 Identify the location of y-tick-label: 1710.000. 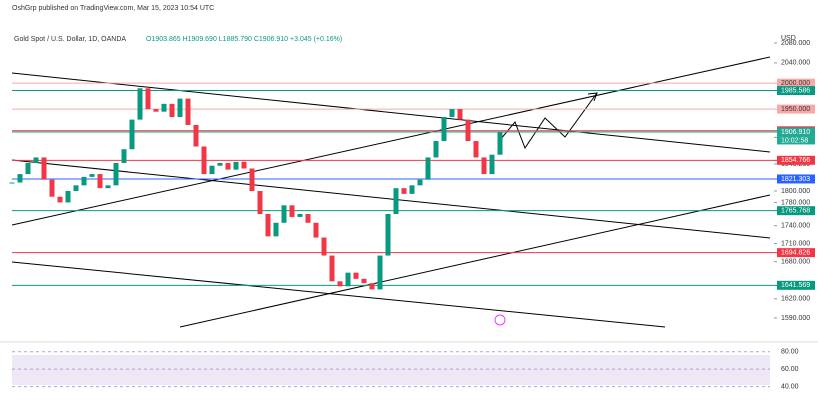
(795, 243).